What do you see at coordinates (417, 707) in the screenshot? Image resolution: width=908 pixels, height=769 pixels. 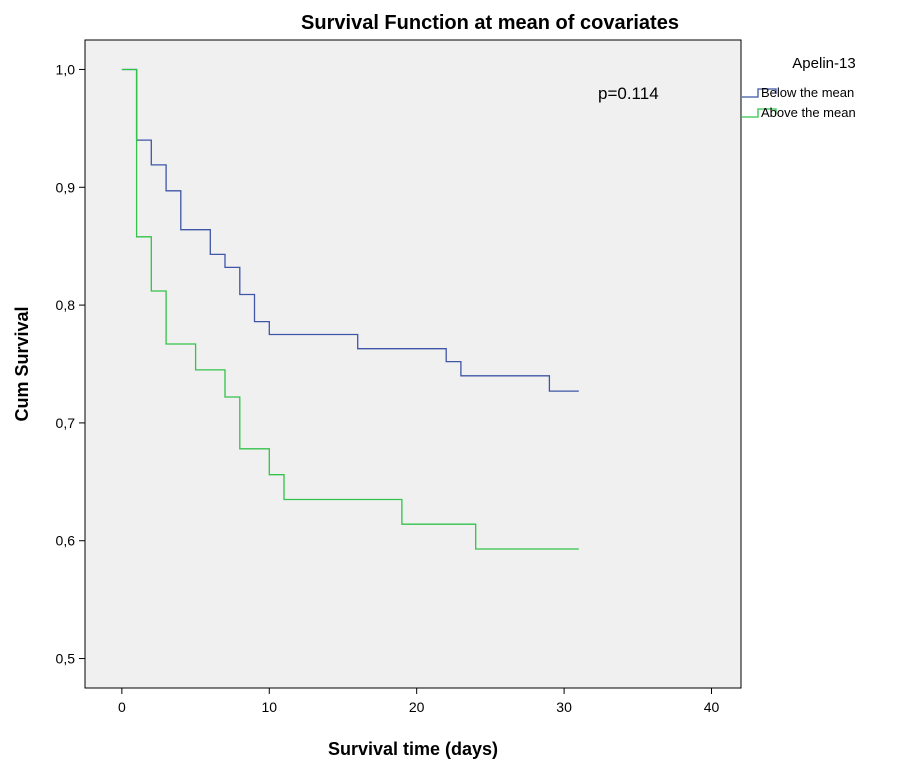 I see `x-tick-label: 20` at bounding box center [417, 707].